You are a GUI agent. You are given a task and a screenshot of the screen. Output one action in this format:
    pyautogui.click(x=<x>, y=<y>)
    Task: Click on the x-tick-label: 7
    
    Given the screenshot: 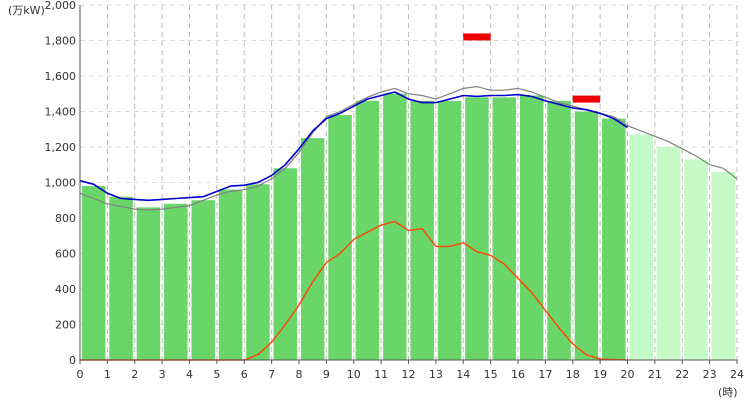 What is the action you would take?
    pyautogui.click(x=271, y=374)
    